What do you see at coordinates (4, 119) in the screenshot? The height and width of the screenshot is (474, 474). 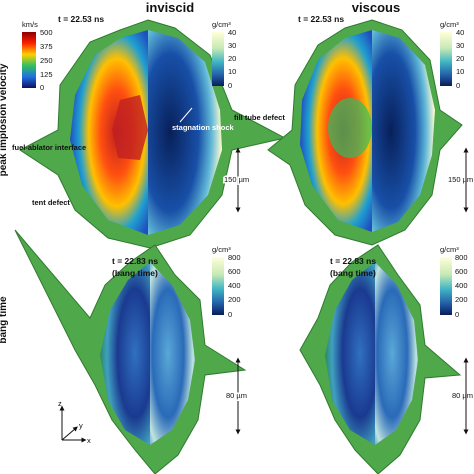 I see `row-label: peak implosion velocity` at bounding box center [4, 119].